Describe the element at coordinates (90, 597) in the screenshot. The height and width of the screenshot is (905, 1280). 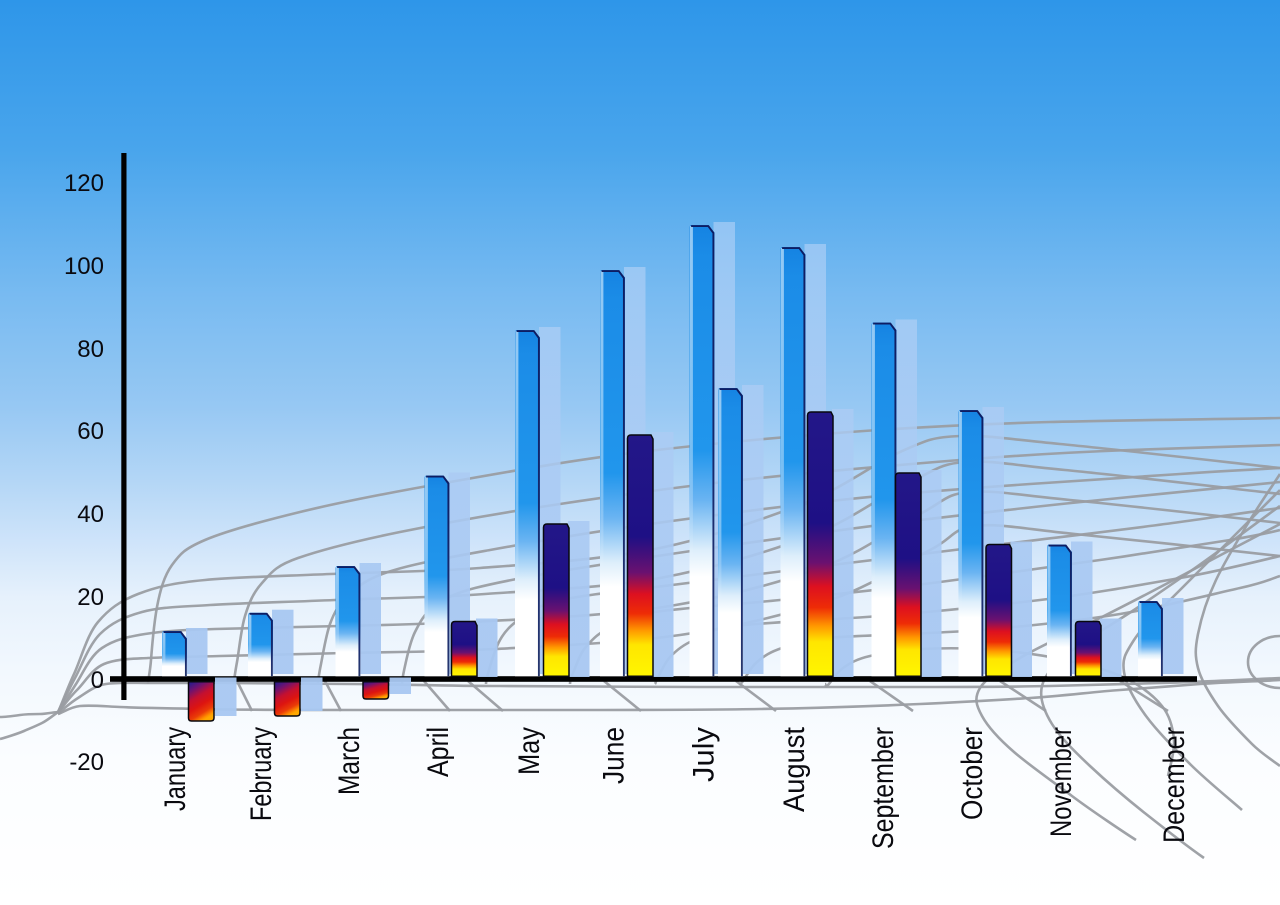
I see `svg-text: 20` at that location.